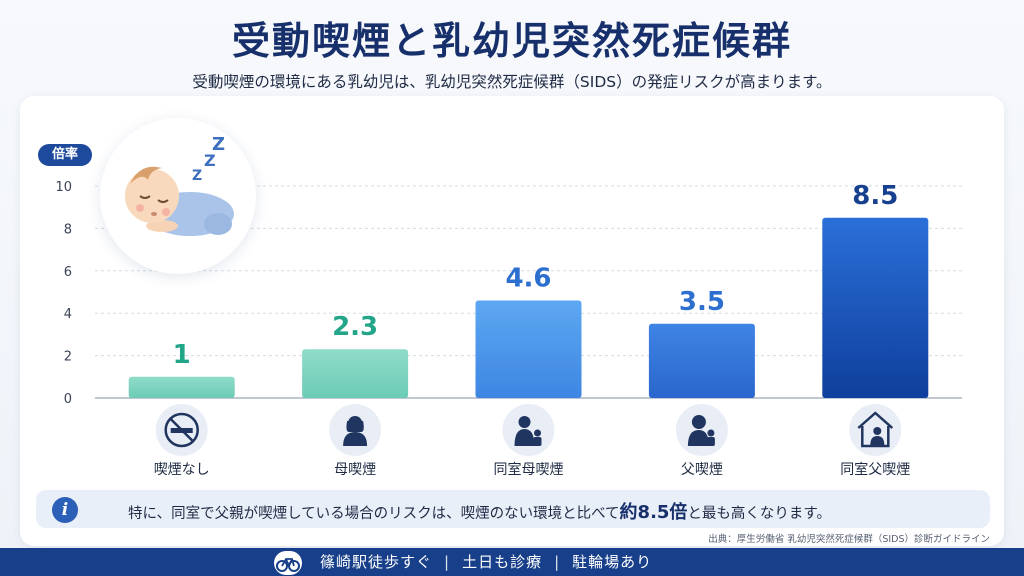 Image resolution: width=1024 pixels, height=576 pixels. What do you see at coordinates (653, 512) in the screenshot?
I see `note-emphasis: 約8.5倍` at bounding box center [653, 512].